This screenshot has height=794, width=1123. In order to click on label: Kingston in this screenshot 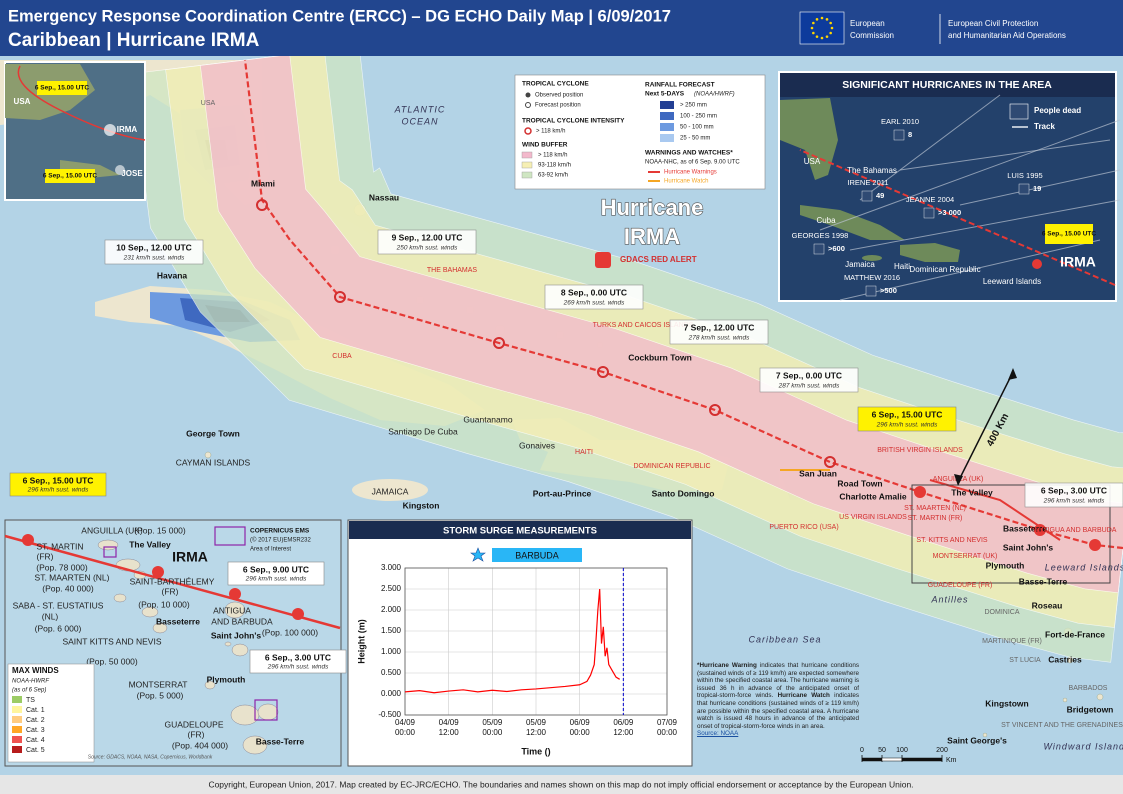, I will do `click(421, 505)`.